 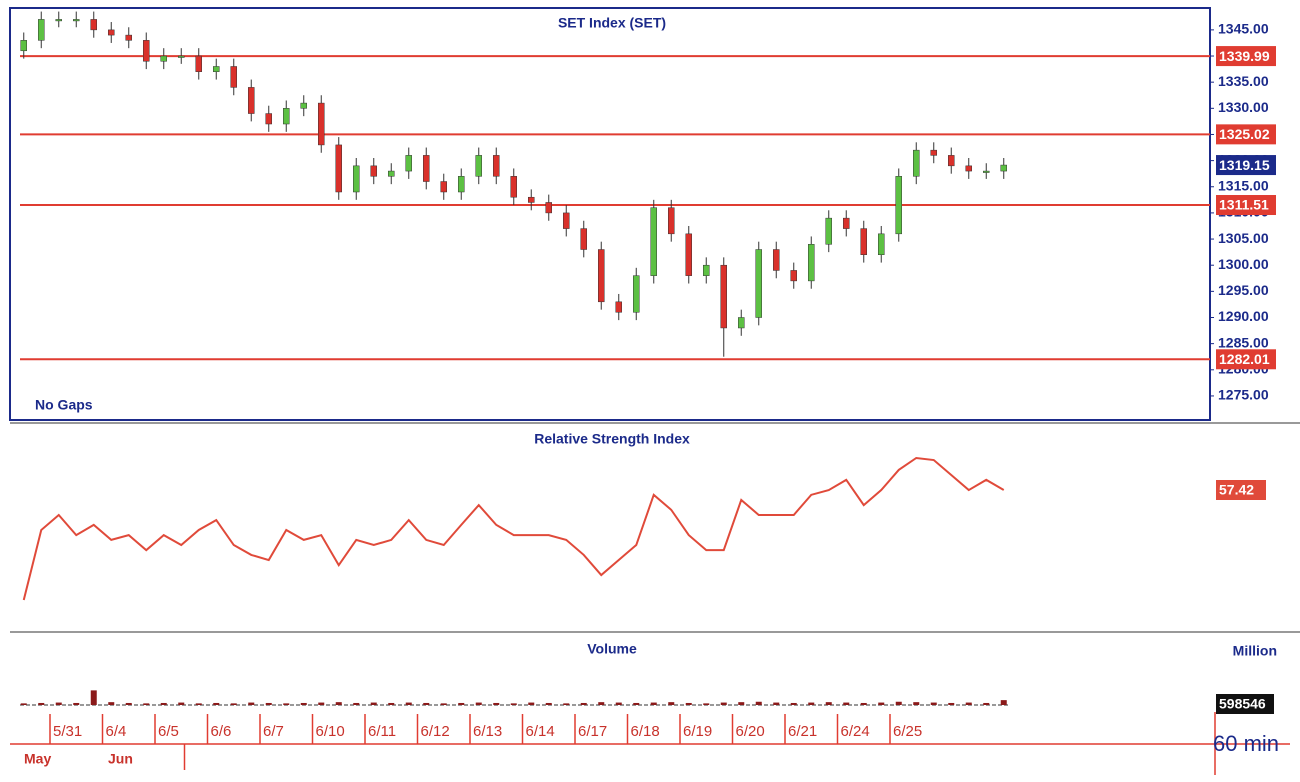 What do you see at coordinates (273, 731) in the screenshot?
I see `x-tick-label: 6/7` at bounding box center [273, 731].